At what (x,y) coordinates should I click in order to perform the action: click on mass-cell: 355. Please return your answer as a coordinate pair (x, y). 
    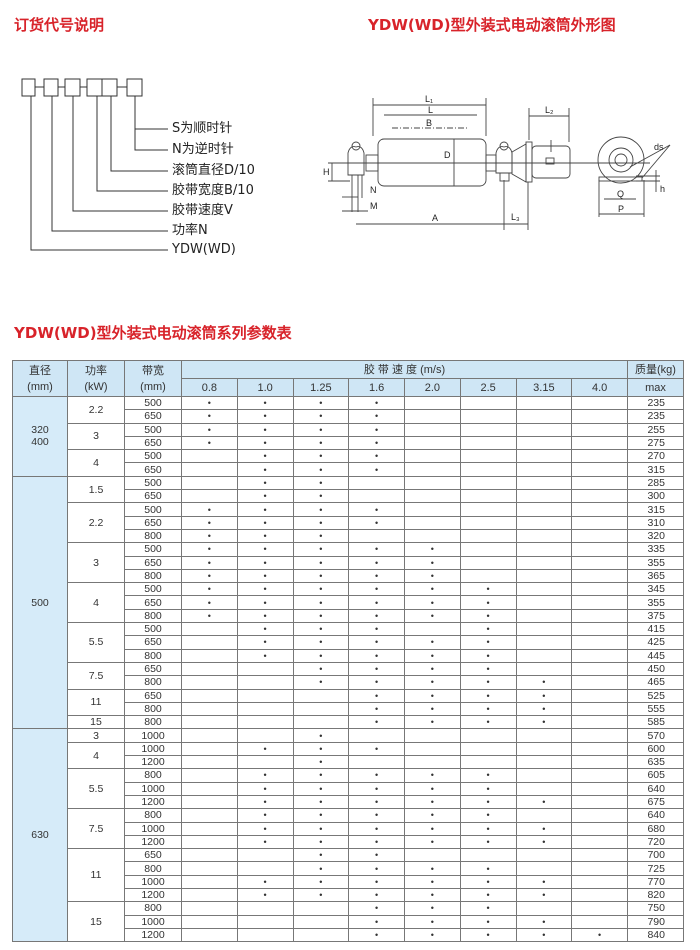
    Looking at the image, I should click on (655, 602).